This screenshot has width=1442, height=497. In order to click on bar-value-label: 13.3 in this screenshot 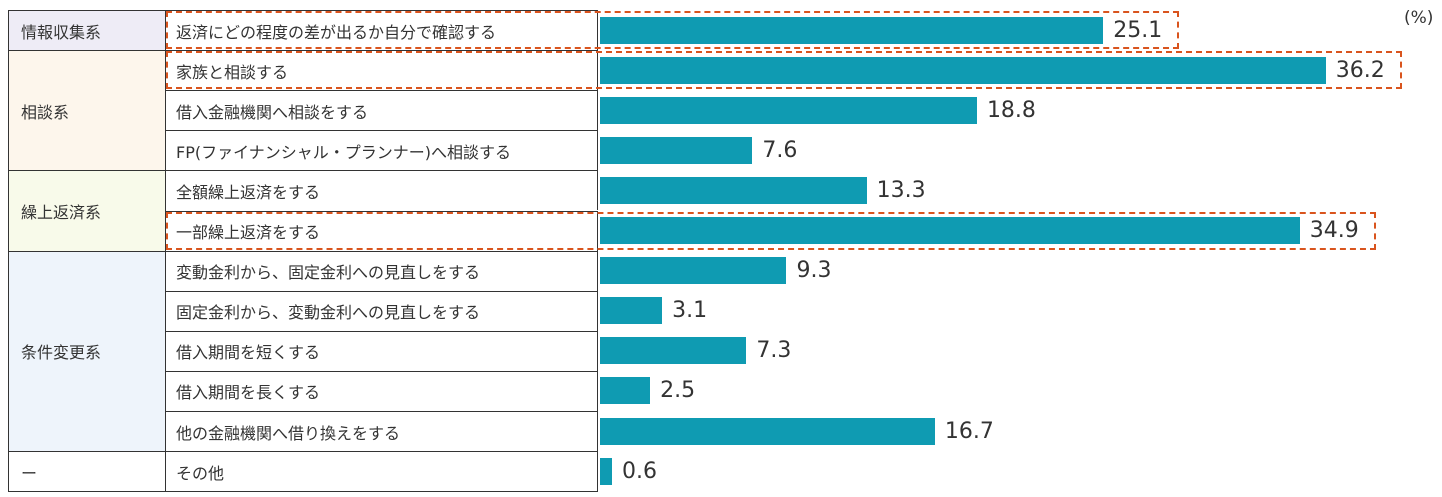, I will do `click(901, 190)`.